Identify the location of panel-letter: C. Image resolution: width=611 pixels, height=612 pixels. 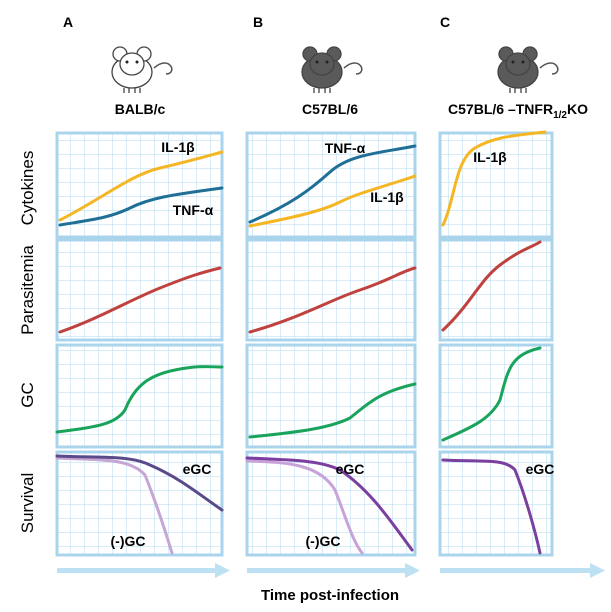
(445, 22).